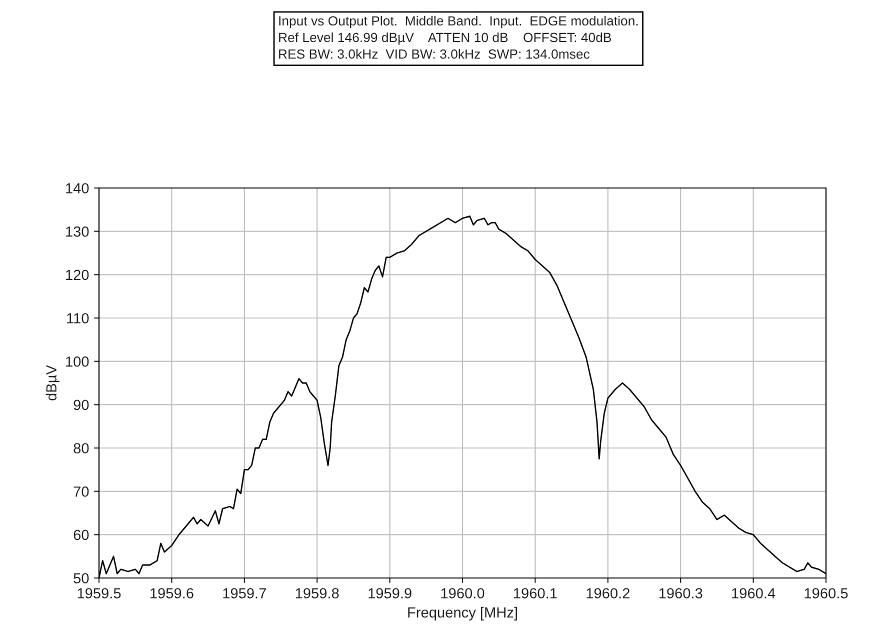  What do you see at coordinates (81, 491) in the screenshot?
I see `y-tick-label: 70` at bounding box center [81, 491].